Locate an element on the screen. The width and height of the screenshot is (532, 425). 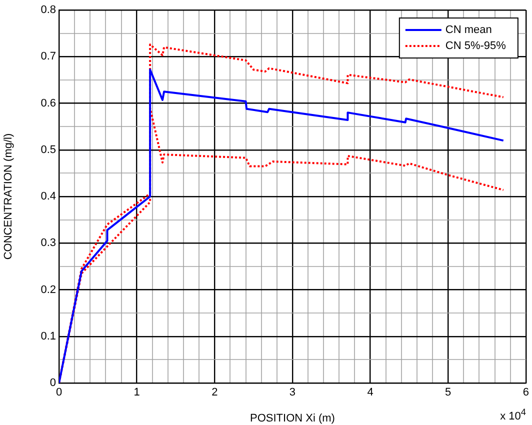
y-tick-label: 0.4 is located at coordinates (48, 196).